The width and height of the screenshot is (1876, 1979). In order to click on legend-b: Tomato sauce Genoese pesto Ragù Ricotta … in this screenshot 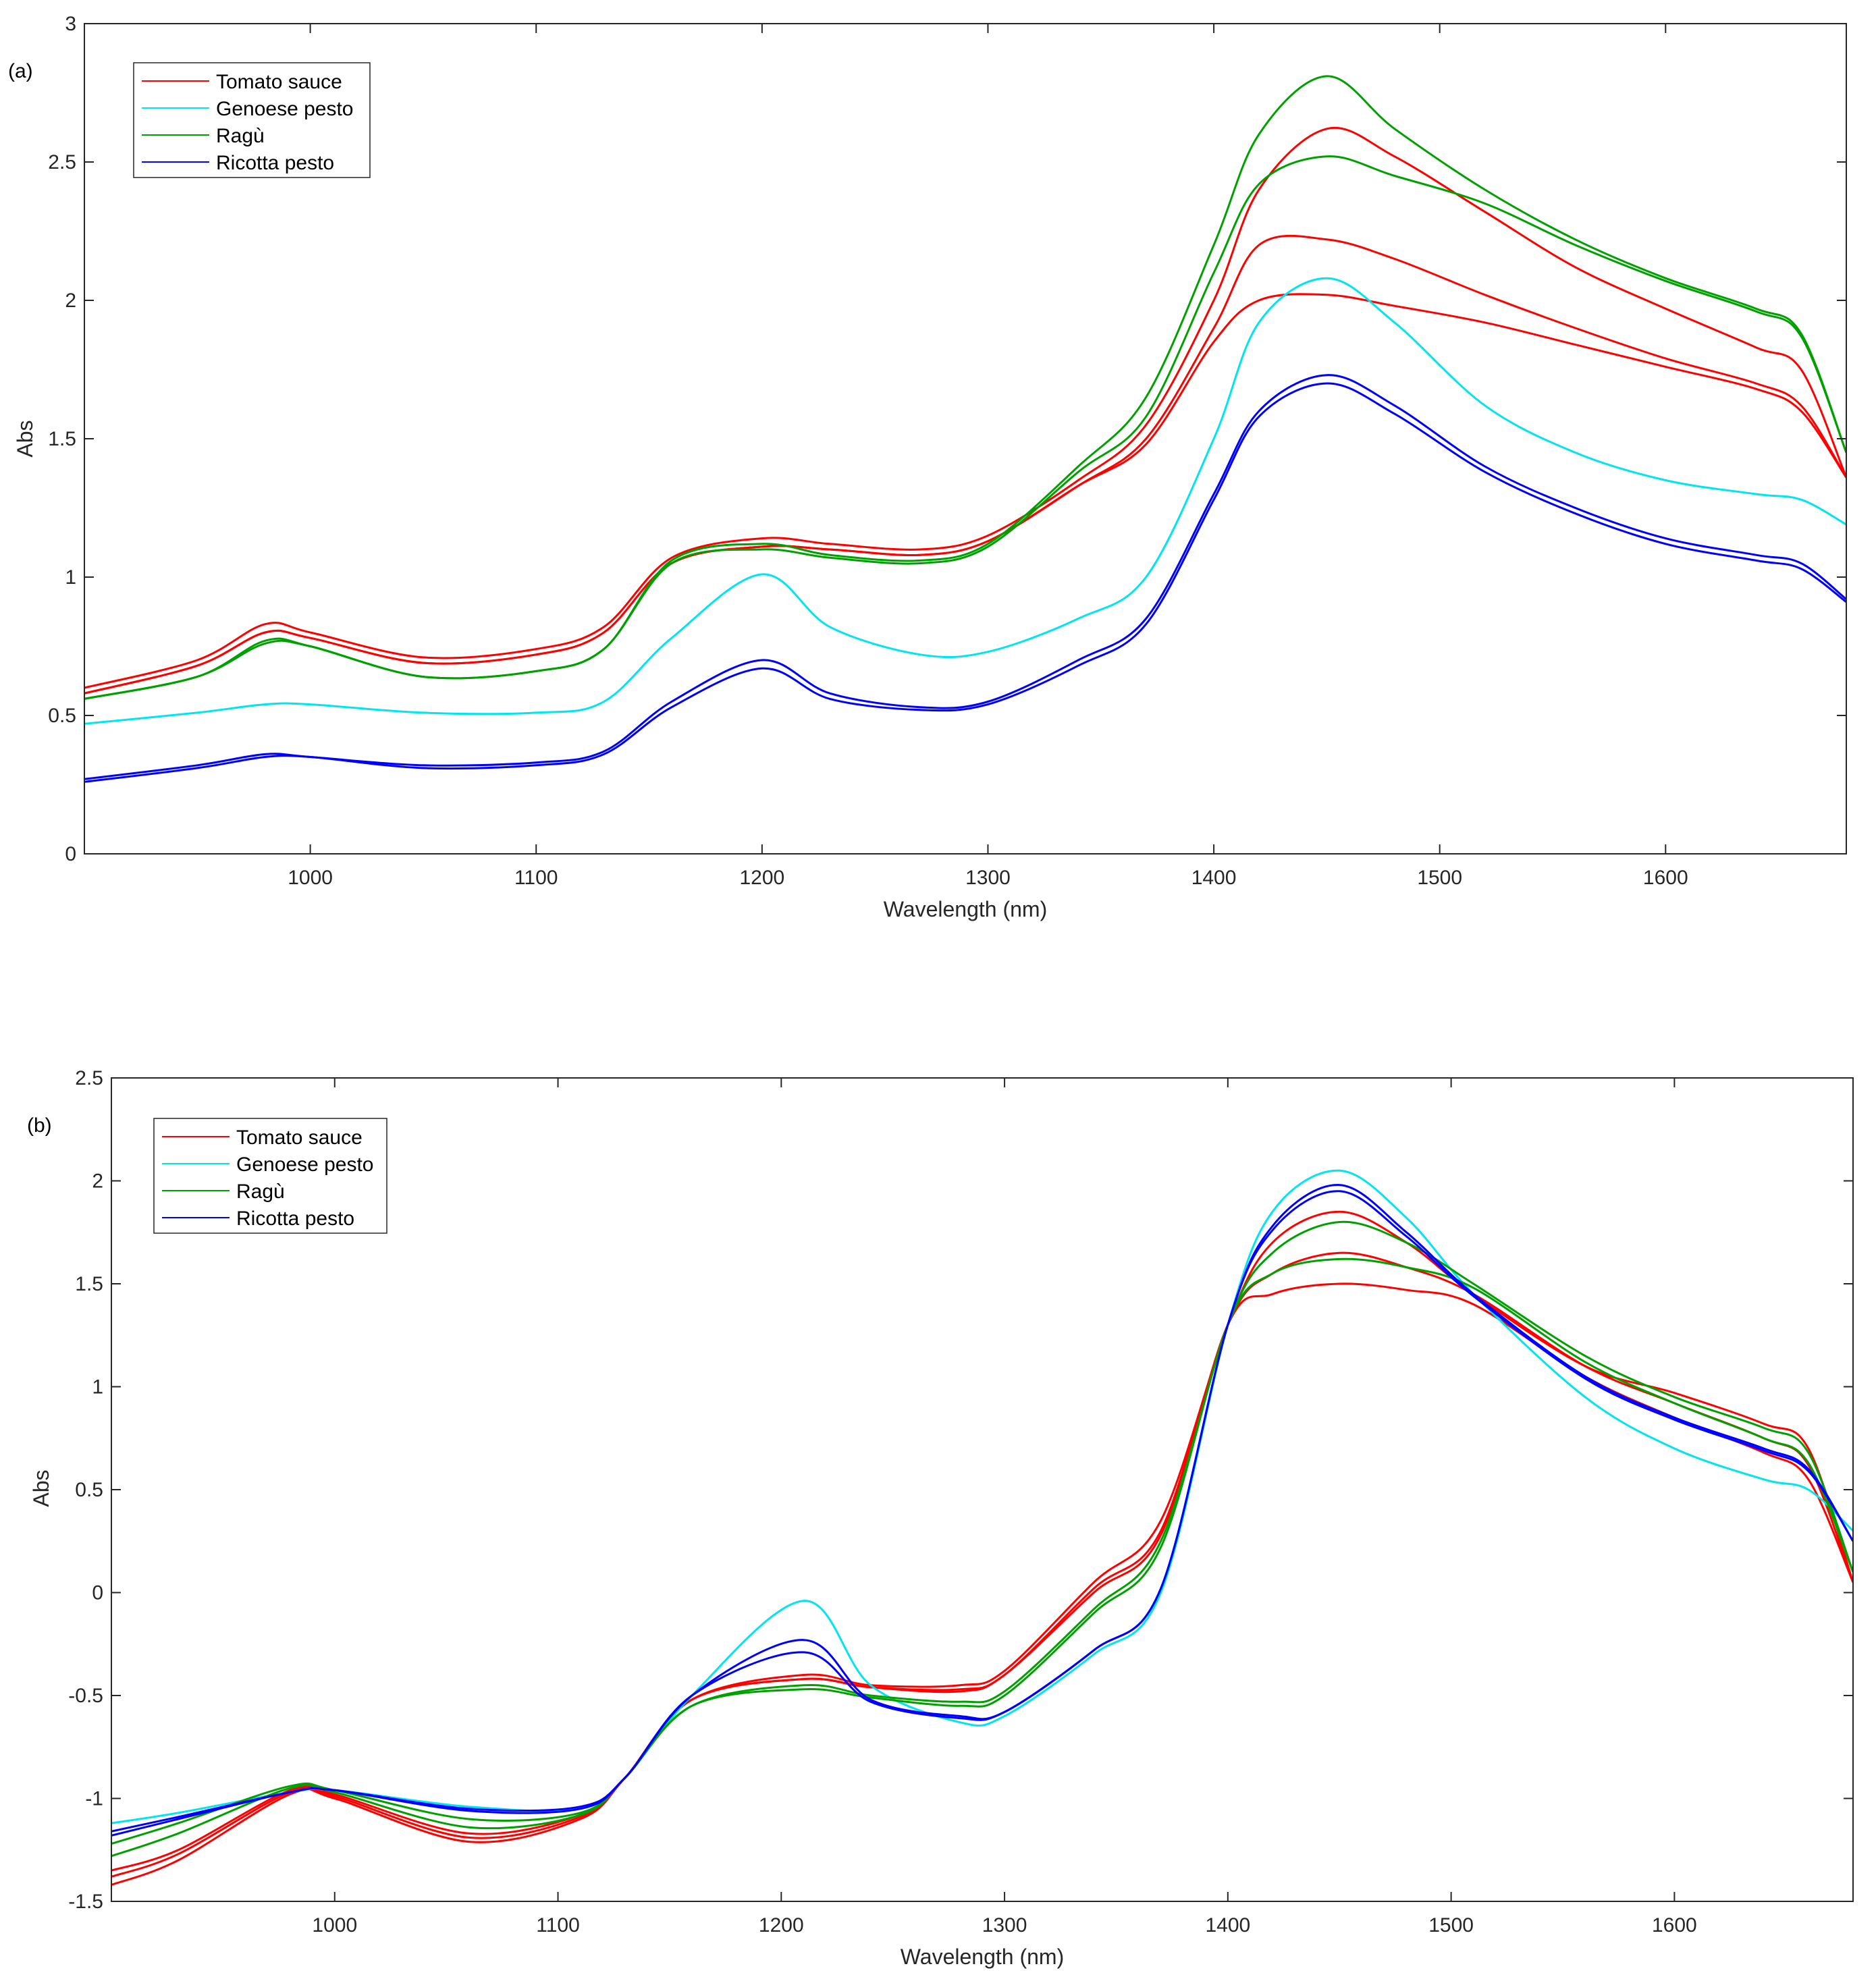, I will do `click(270, 1176)`.